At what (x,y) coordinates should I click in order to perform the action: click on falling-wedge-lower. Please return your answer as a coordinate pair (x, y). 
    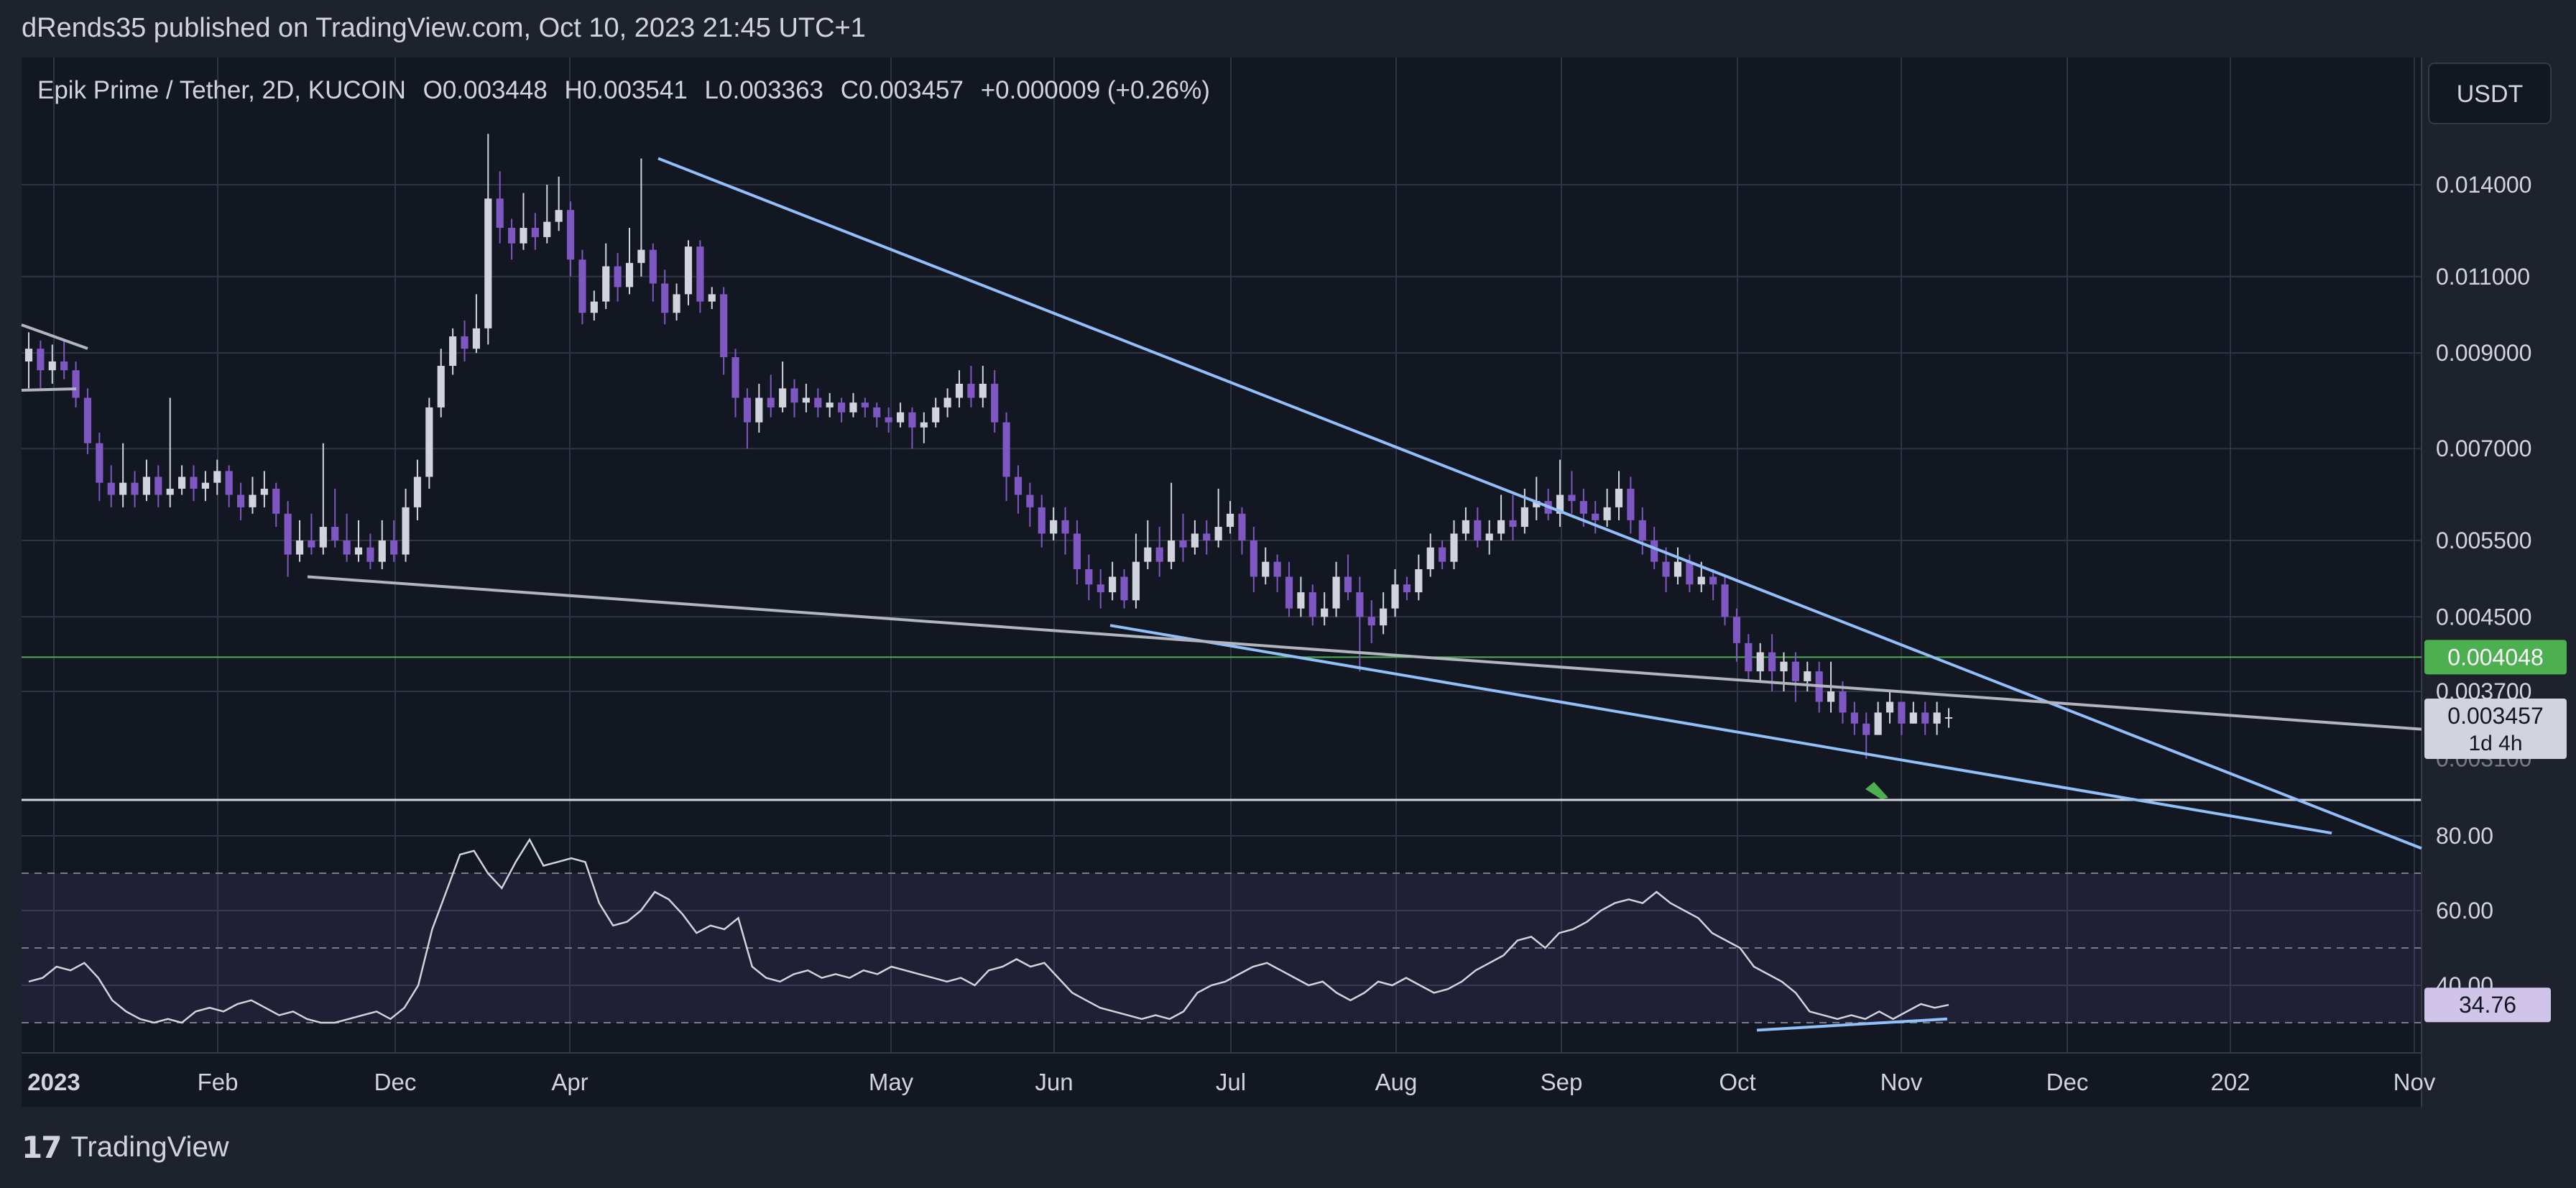
    Looking at the image, I should click on (1720, 729).